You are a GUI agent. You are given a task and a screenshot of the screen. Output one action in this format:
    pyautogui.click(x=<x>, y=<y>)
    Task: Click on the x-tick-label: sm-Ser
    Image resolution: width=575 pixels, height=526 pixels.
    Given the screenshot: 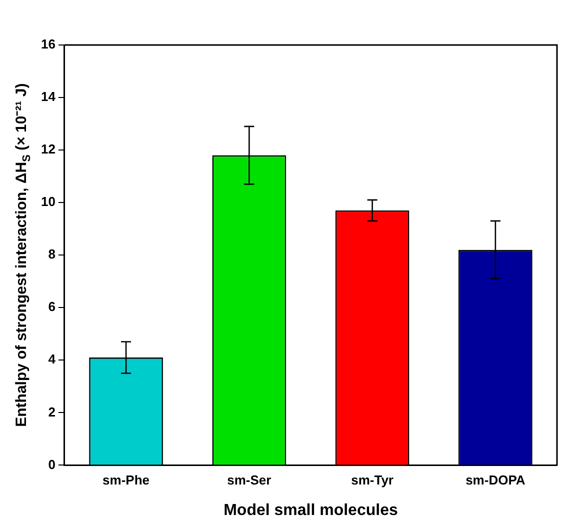 What is the action you would take?
    pyautogui.click(x=249, y=480)
    